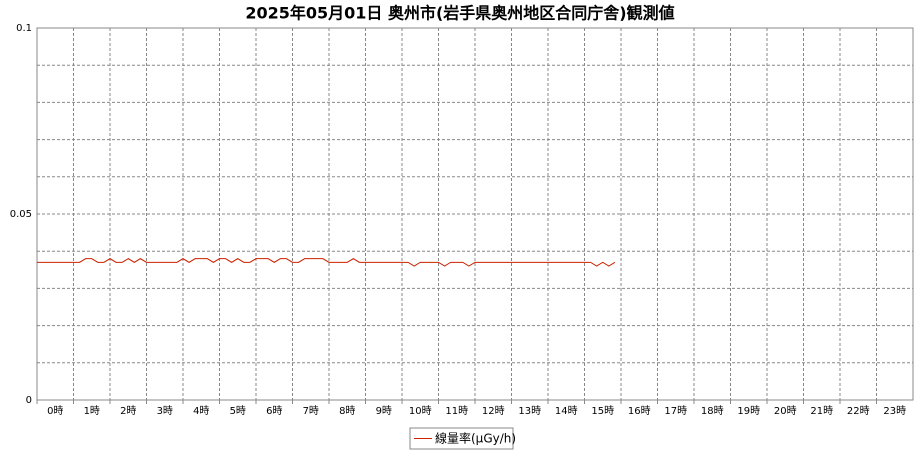 This screenshot has height=450, width=920. What do you see at coordinates (475, 438) in the screenshot?
I see `legend-label: 線量率(μGy/h)` at bounding box center [475, 438].